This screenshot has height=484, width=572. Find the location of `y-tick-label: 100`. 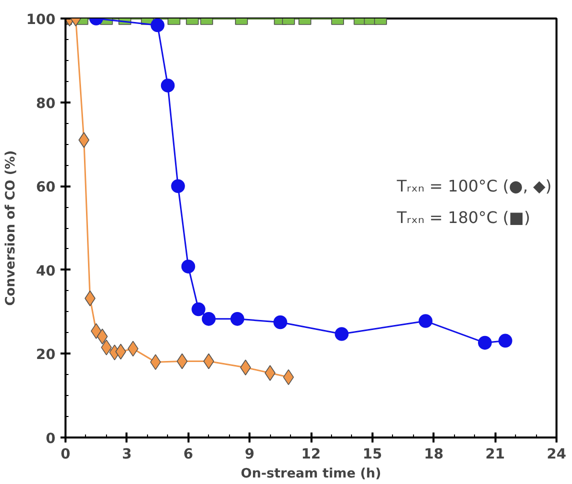

y-tick-label: 100 is located at coordinates (41, 20).